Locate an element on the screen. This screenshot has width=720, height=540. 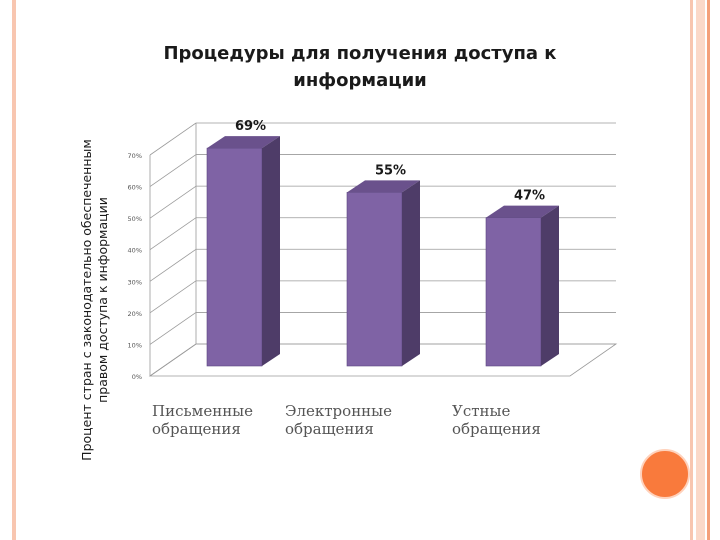
y-tick-label: 70% is located at coordinates (135, 156).